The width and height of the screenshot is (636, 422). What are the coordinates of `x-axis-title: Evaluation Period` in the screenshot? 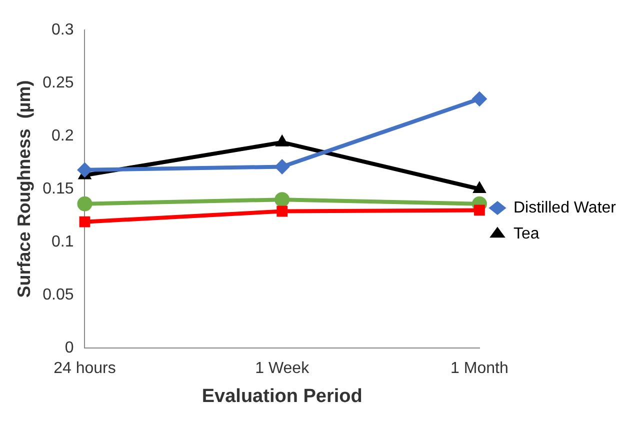 It's located at (282, 396).